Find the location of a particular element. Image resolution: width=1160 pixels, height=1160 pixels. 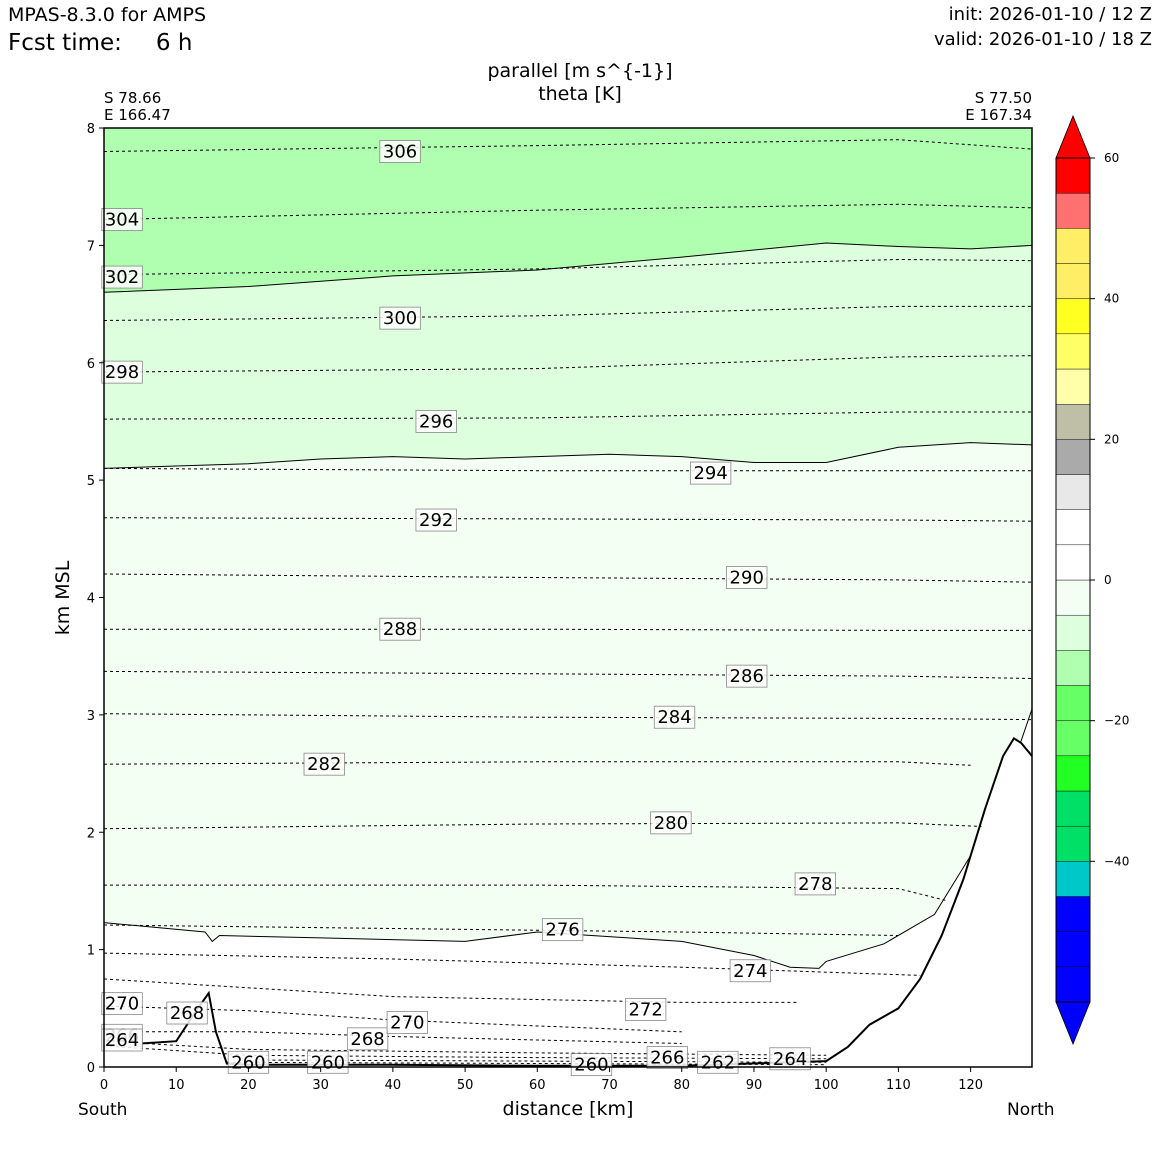

end-lon: E 167.34 is located at coordinates (998, 115).